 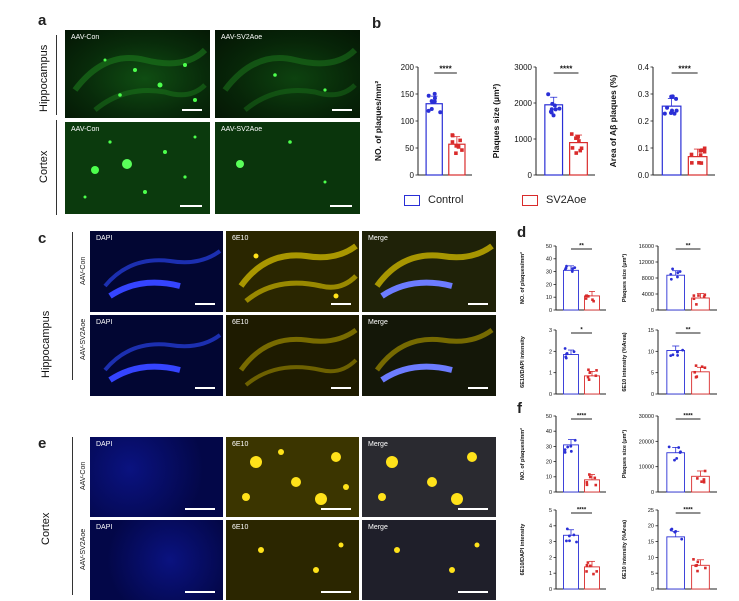 I want to click on y-tick-label: 1, so click(x=550, y=574).